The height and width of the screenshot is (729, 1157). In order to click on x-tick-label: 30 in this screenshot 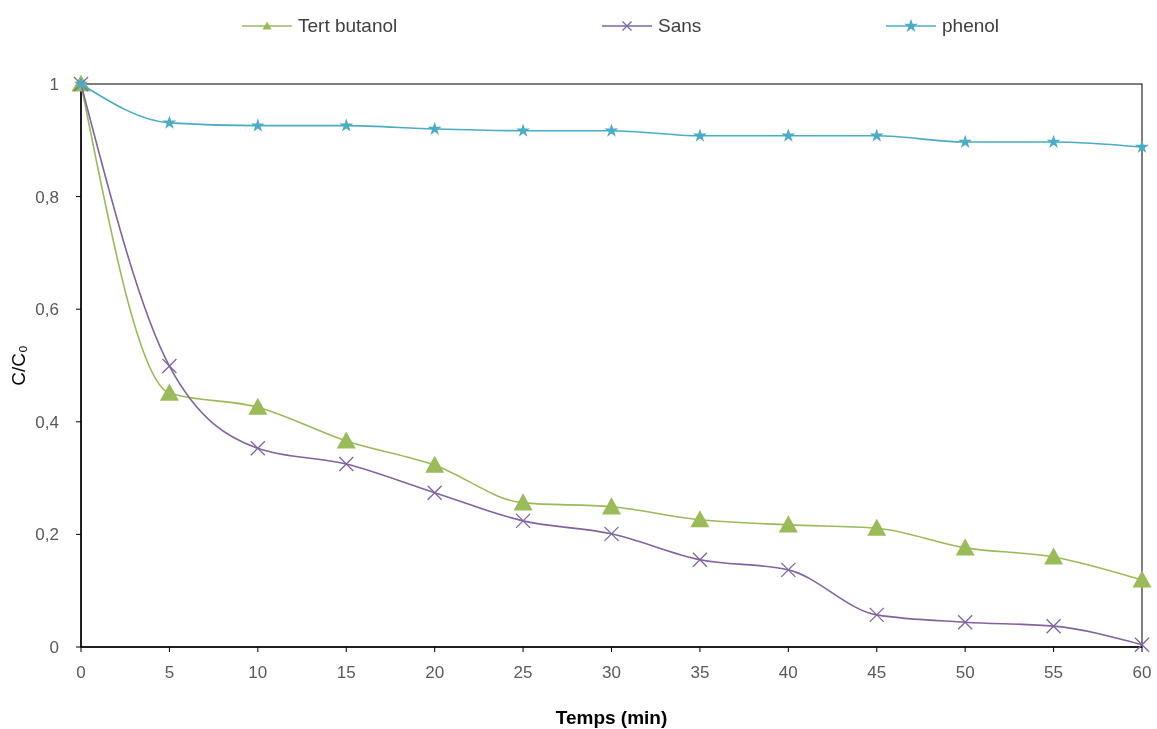, I will do `click(611, 672)`.